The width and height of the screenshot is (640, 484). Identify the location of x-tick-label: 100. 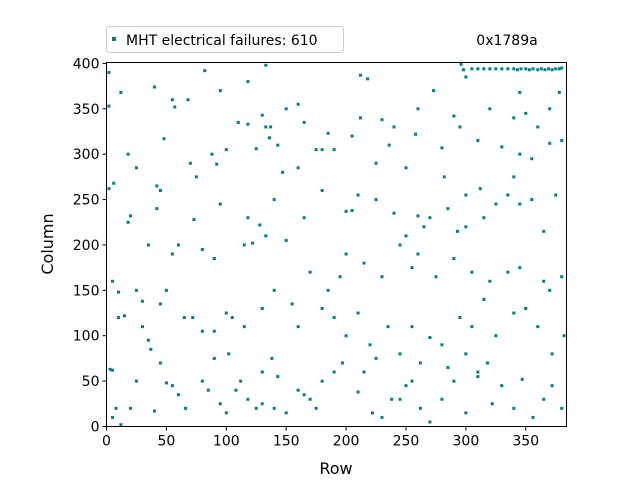
(226, 442).